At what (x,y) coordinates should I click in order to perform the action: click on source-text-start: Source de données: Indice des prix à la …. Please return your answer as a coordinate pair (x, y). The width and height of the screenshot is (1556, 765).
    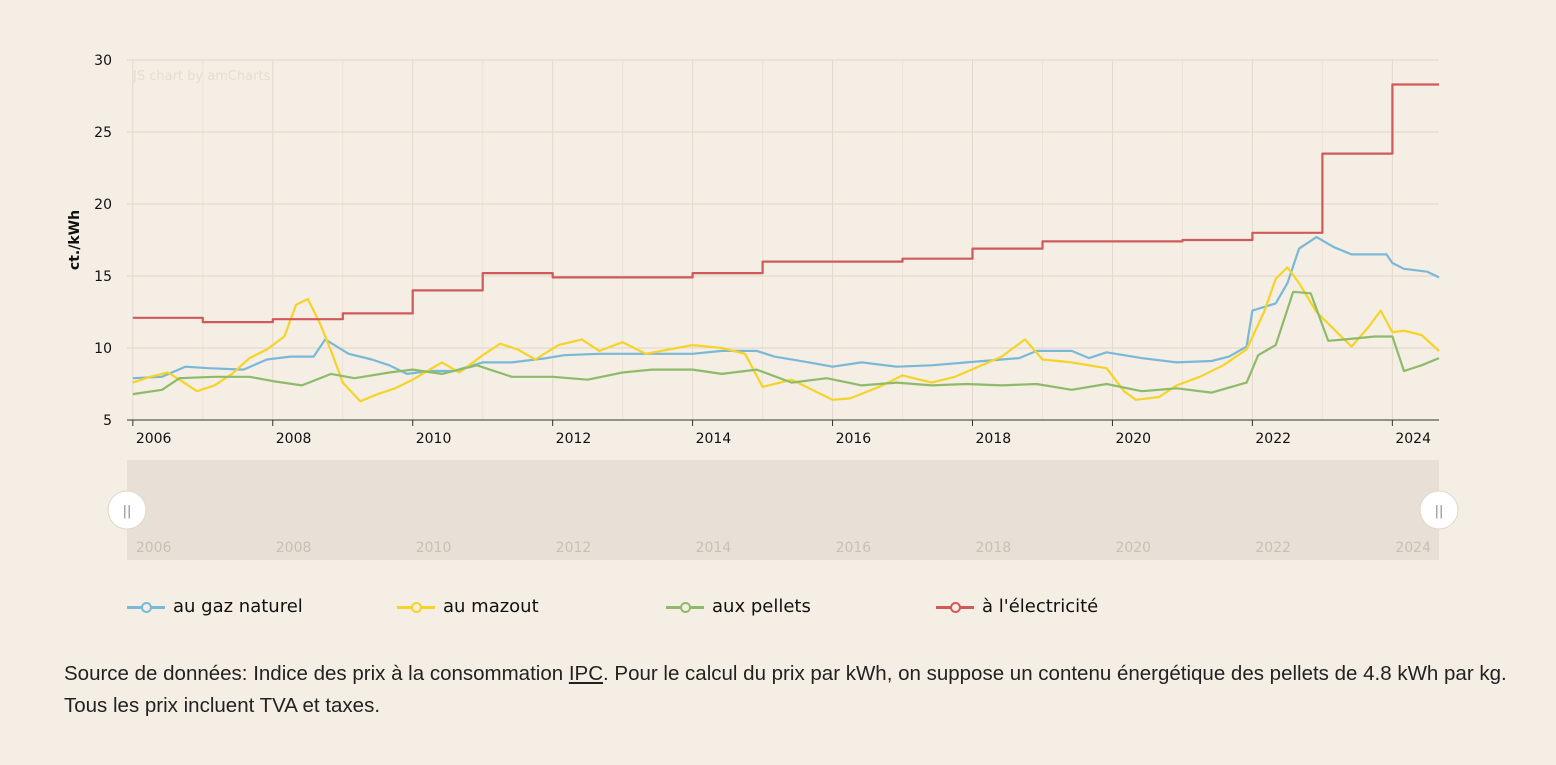
    Looking at the image, I should click on (316, 673).